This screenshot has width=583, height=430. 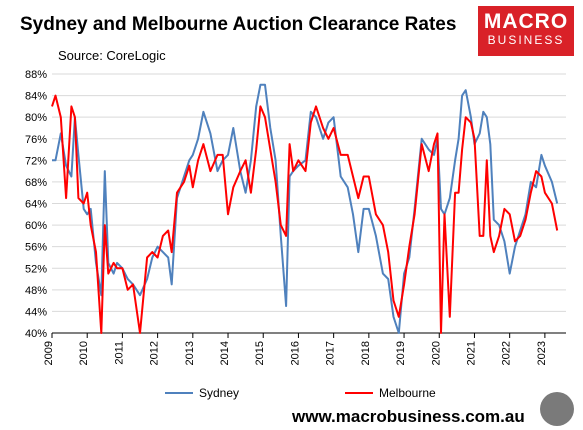 I want to click on chart-legend: Sydney Melbourne, so click(x=291, y=394).